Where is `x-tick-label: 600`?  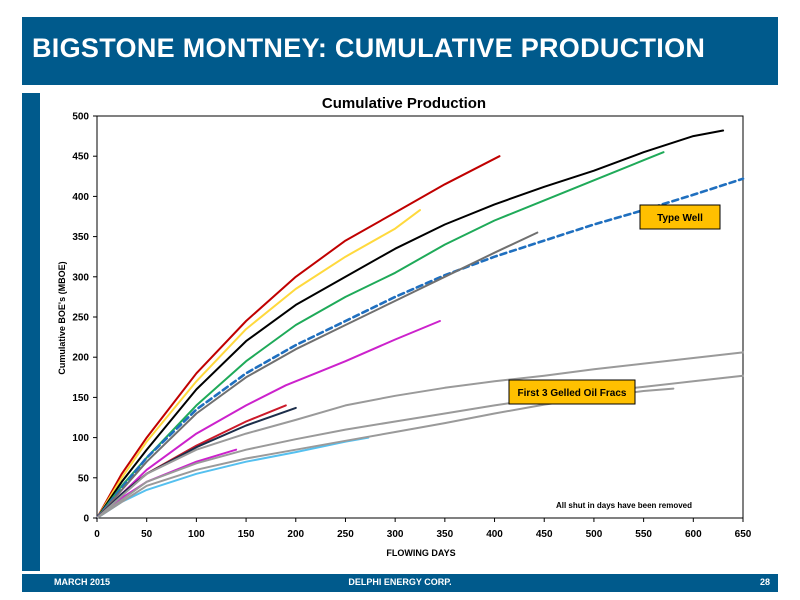
x-tick-label: 600 is located at coordinates (693, 534).